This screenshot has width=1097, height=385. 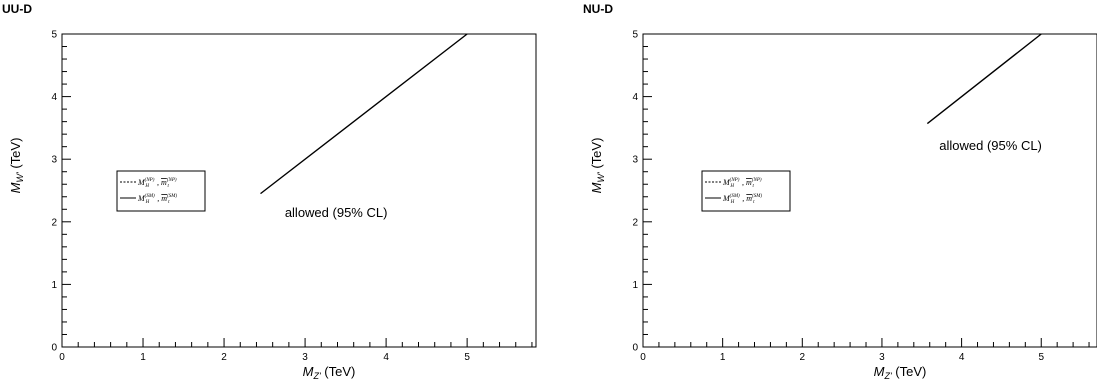 What do you see at coordinates (598, 9) in the screenshot?
I see `panel-title: NU-D` at bounding box center [598, 9].